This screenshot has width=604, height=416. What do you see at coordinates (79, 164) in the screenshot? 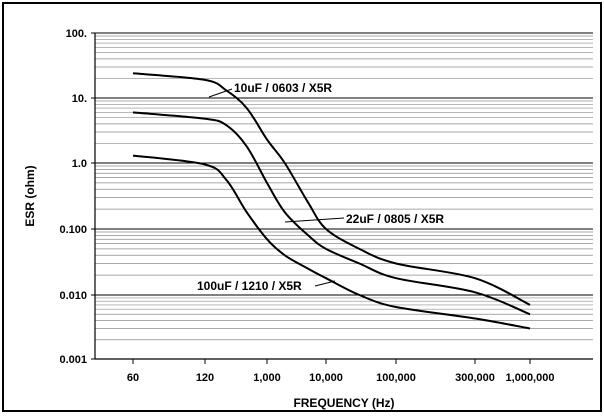
I see `y-tick-label: 1.0` at bounding box center [79, 164].